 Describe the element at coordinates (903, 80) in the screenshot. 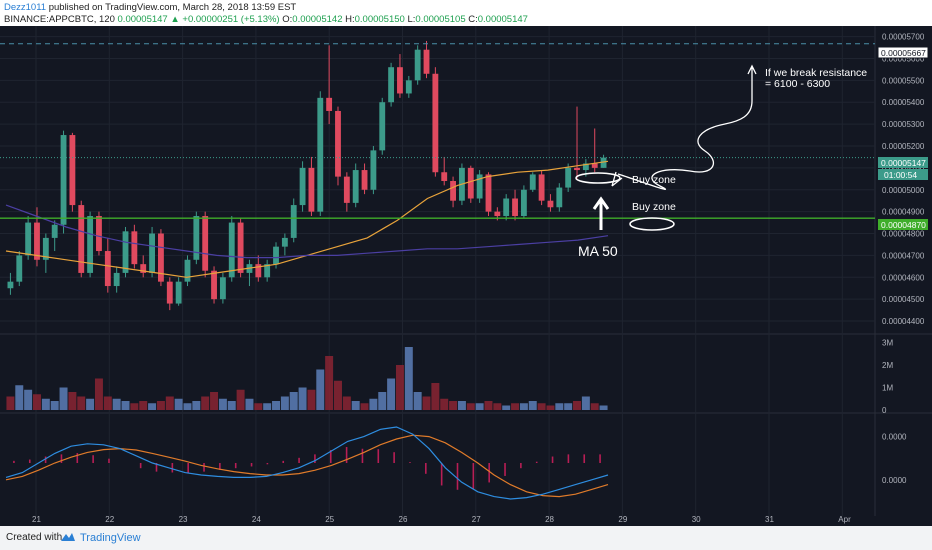

I see `price-tick-label: 0.00005500` at that location.